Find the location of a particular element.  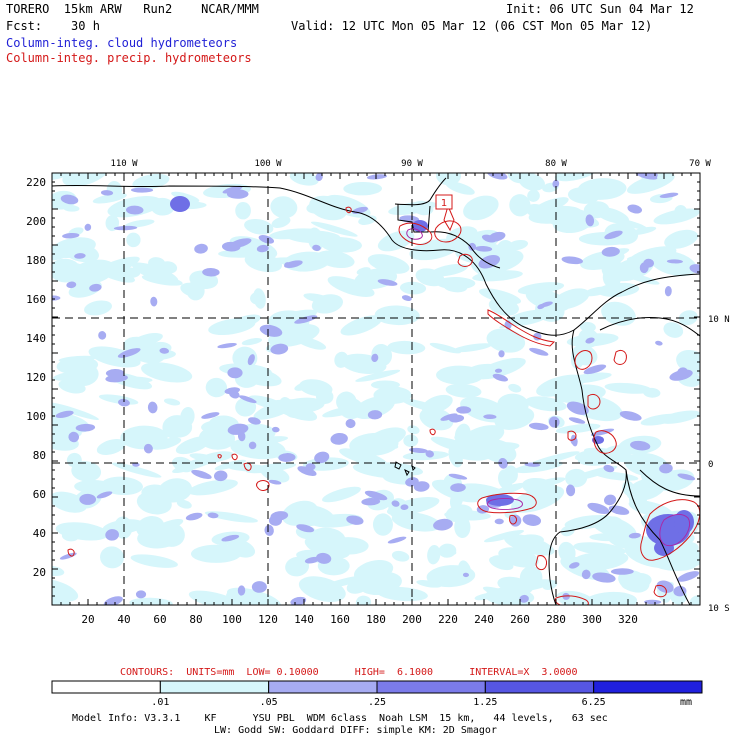

precip-contour-belize is located at coordinates (449, 218).